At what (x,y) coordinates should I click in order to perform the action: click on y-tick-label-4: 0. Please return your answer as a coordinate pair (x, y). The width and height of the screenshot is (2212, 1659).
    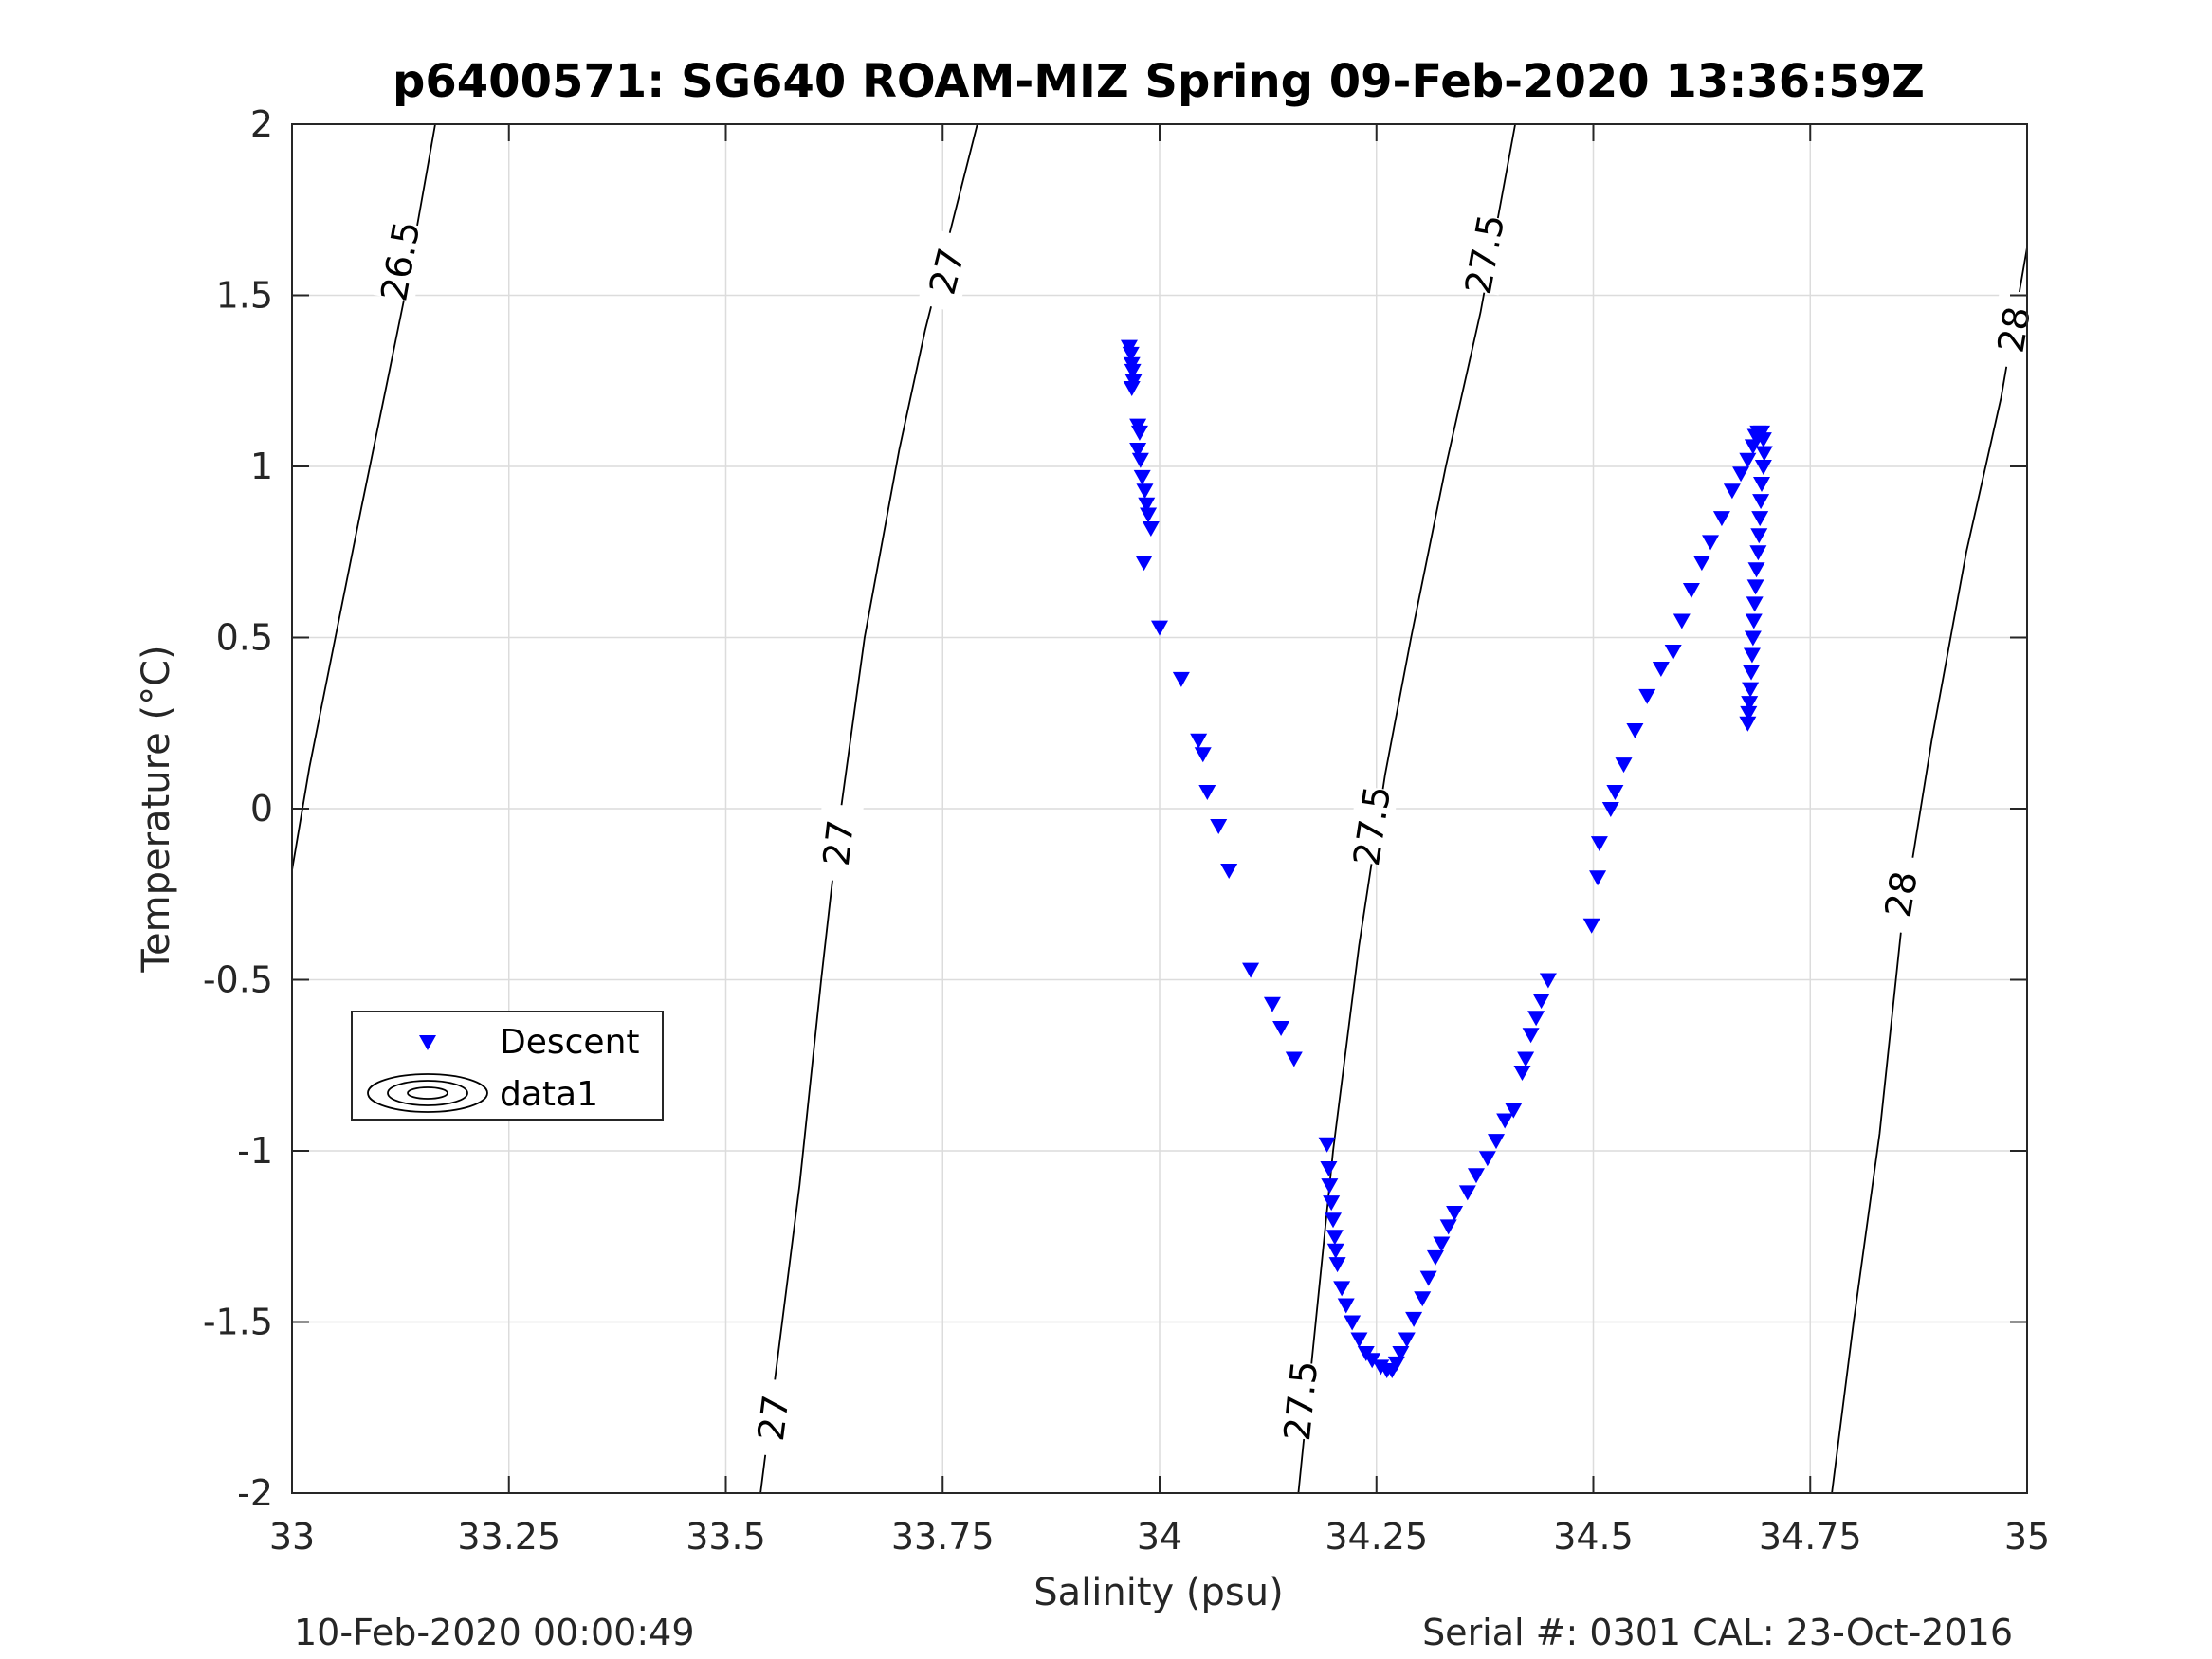
    Looking at the image, I should click on (261, 809).